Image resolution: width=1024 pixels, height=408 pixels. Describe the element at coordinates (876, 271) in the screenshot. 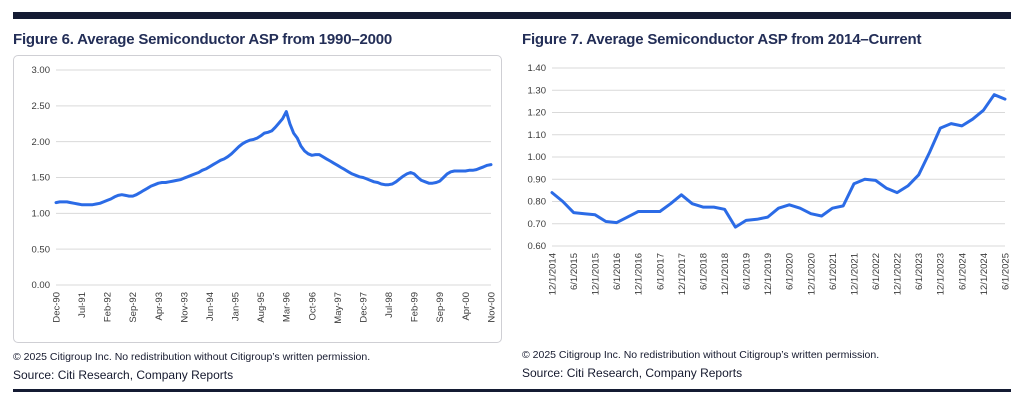

I see `x-axis-tick-label: 6/1/2022` at that location.